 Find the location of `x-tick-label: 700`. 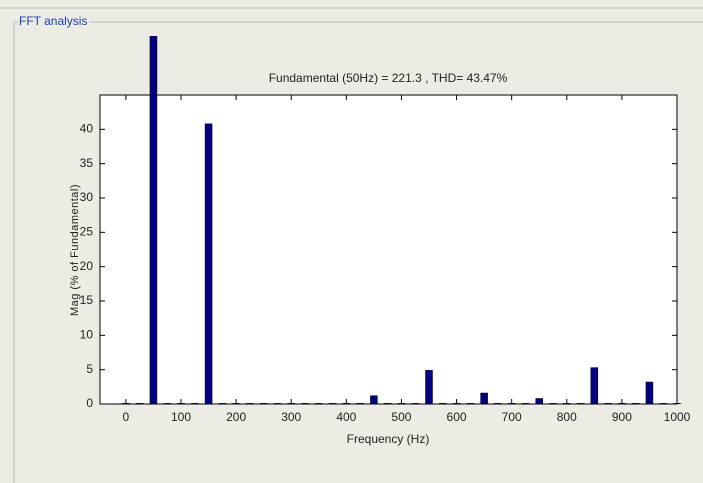

x-tick-label: 700 is located at coordinates (512, 417).